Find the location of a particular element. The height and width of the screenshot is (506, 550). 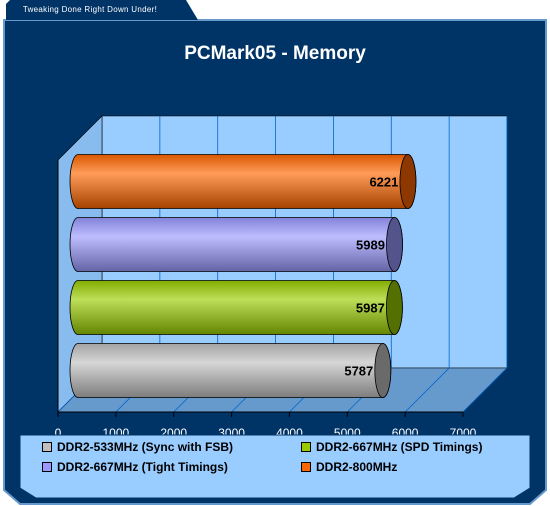

legend-item: DDR2-667MHz (Tight Timings) is located at coordinates (135, 467).